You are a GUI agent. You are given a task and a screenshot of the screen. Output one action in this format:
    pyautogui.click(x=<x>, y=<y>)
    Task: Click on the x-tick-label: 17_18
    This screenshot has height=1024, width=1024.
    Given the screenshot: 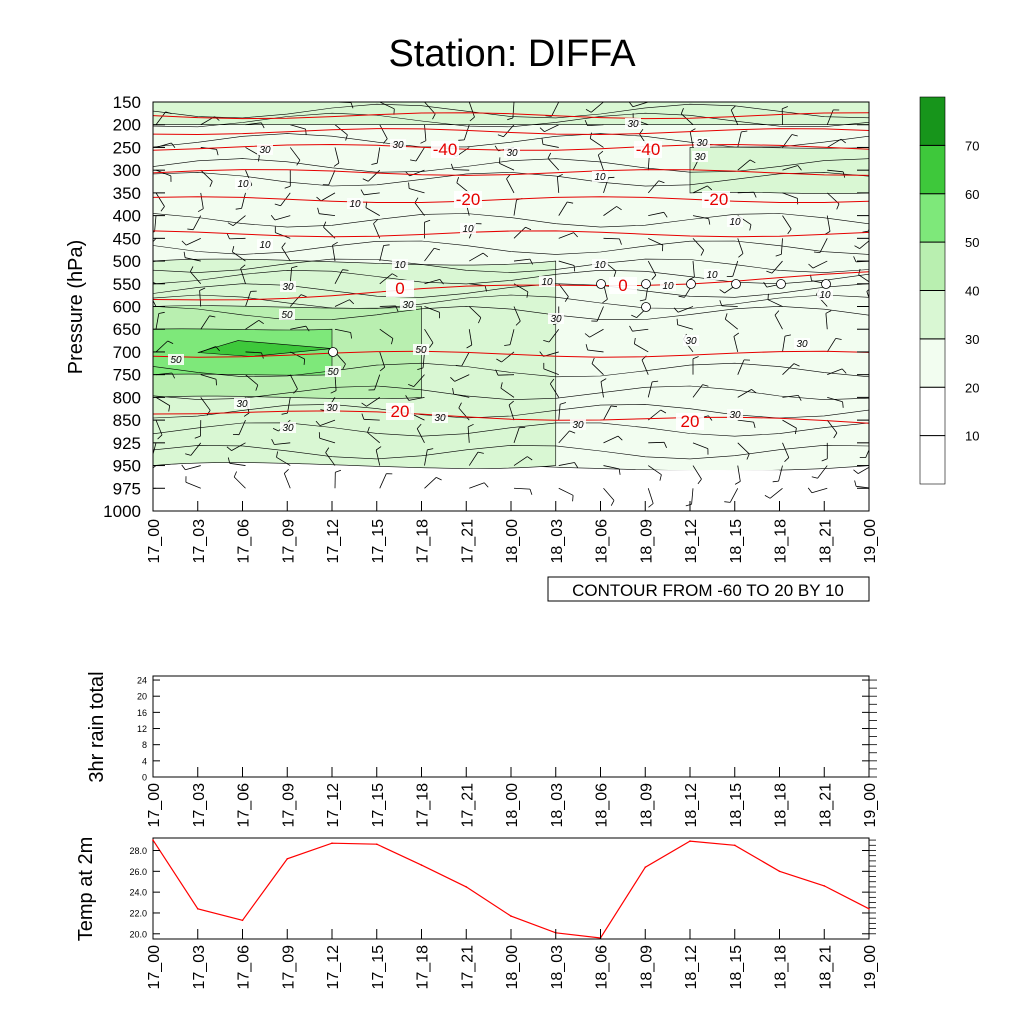 What is the action you would take?
    pyautogui.click(x=423, y=541)
    